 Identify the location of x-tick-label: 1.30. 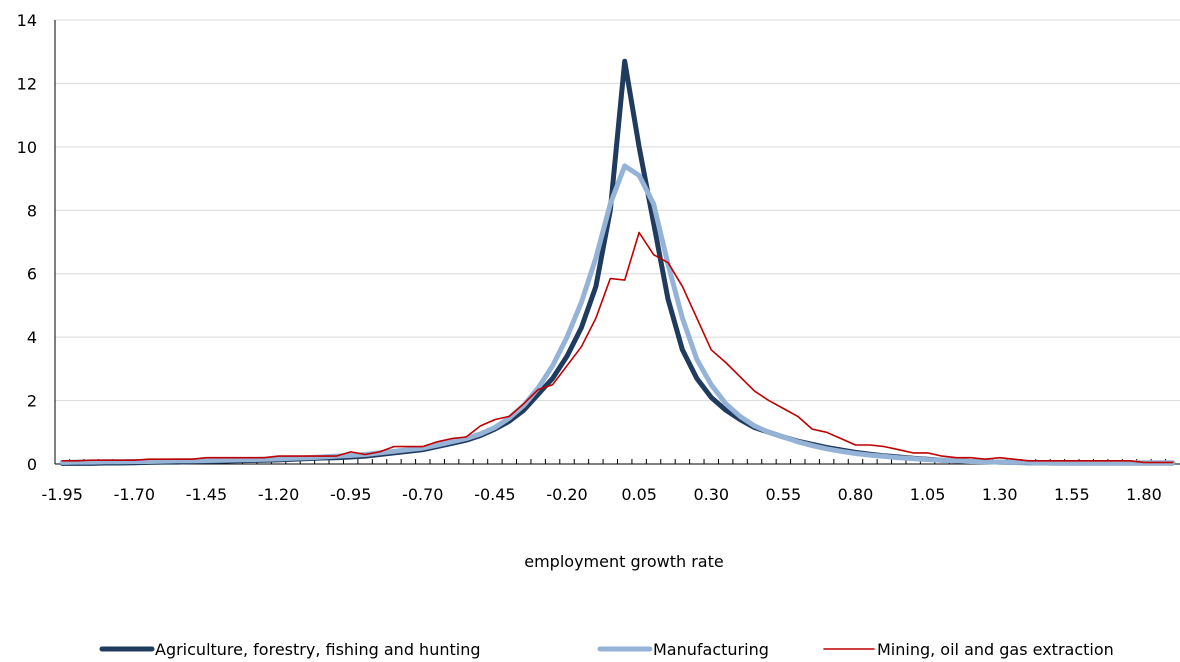
(1000, 494).